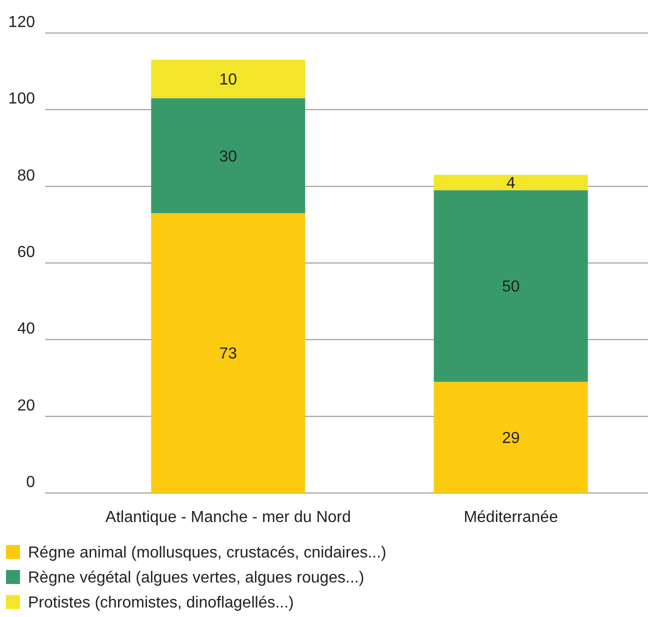 The height and width of the screenshot is (617, 648). What do you see at coordinates (207, 553) in the screenshot?
I see `legend-label: Régne animal (mollusques, crustacés, cnidaires...)` at bounding box center [207, 553].